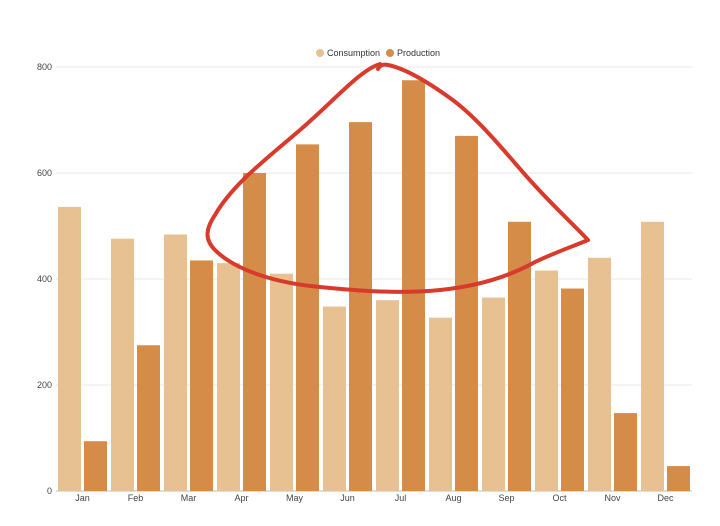  What do you see at coordinates (466, 313) in the screenshot?
I see `bar-production-aug` at bounding box center [466, 313].